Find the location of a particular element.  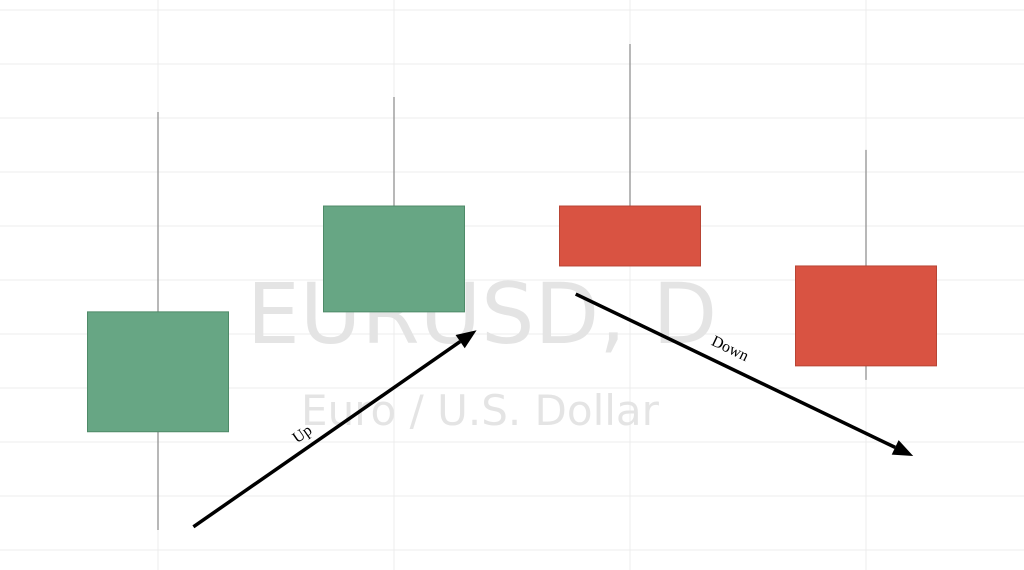

watermark-description: Euro / U.S. Dollar is located at coordinates (480, 410).